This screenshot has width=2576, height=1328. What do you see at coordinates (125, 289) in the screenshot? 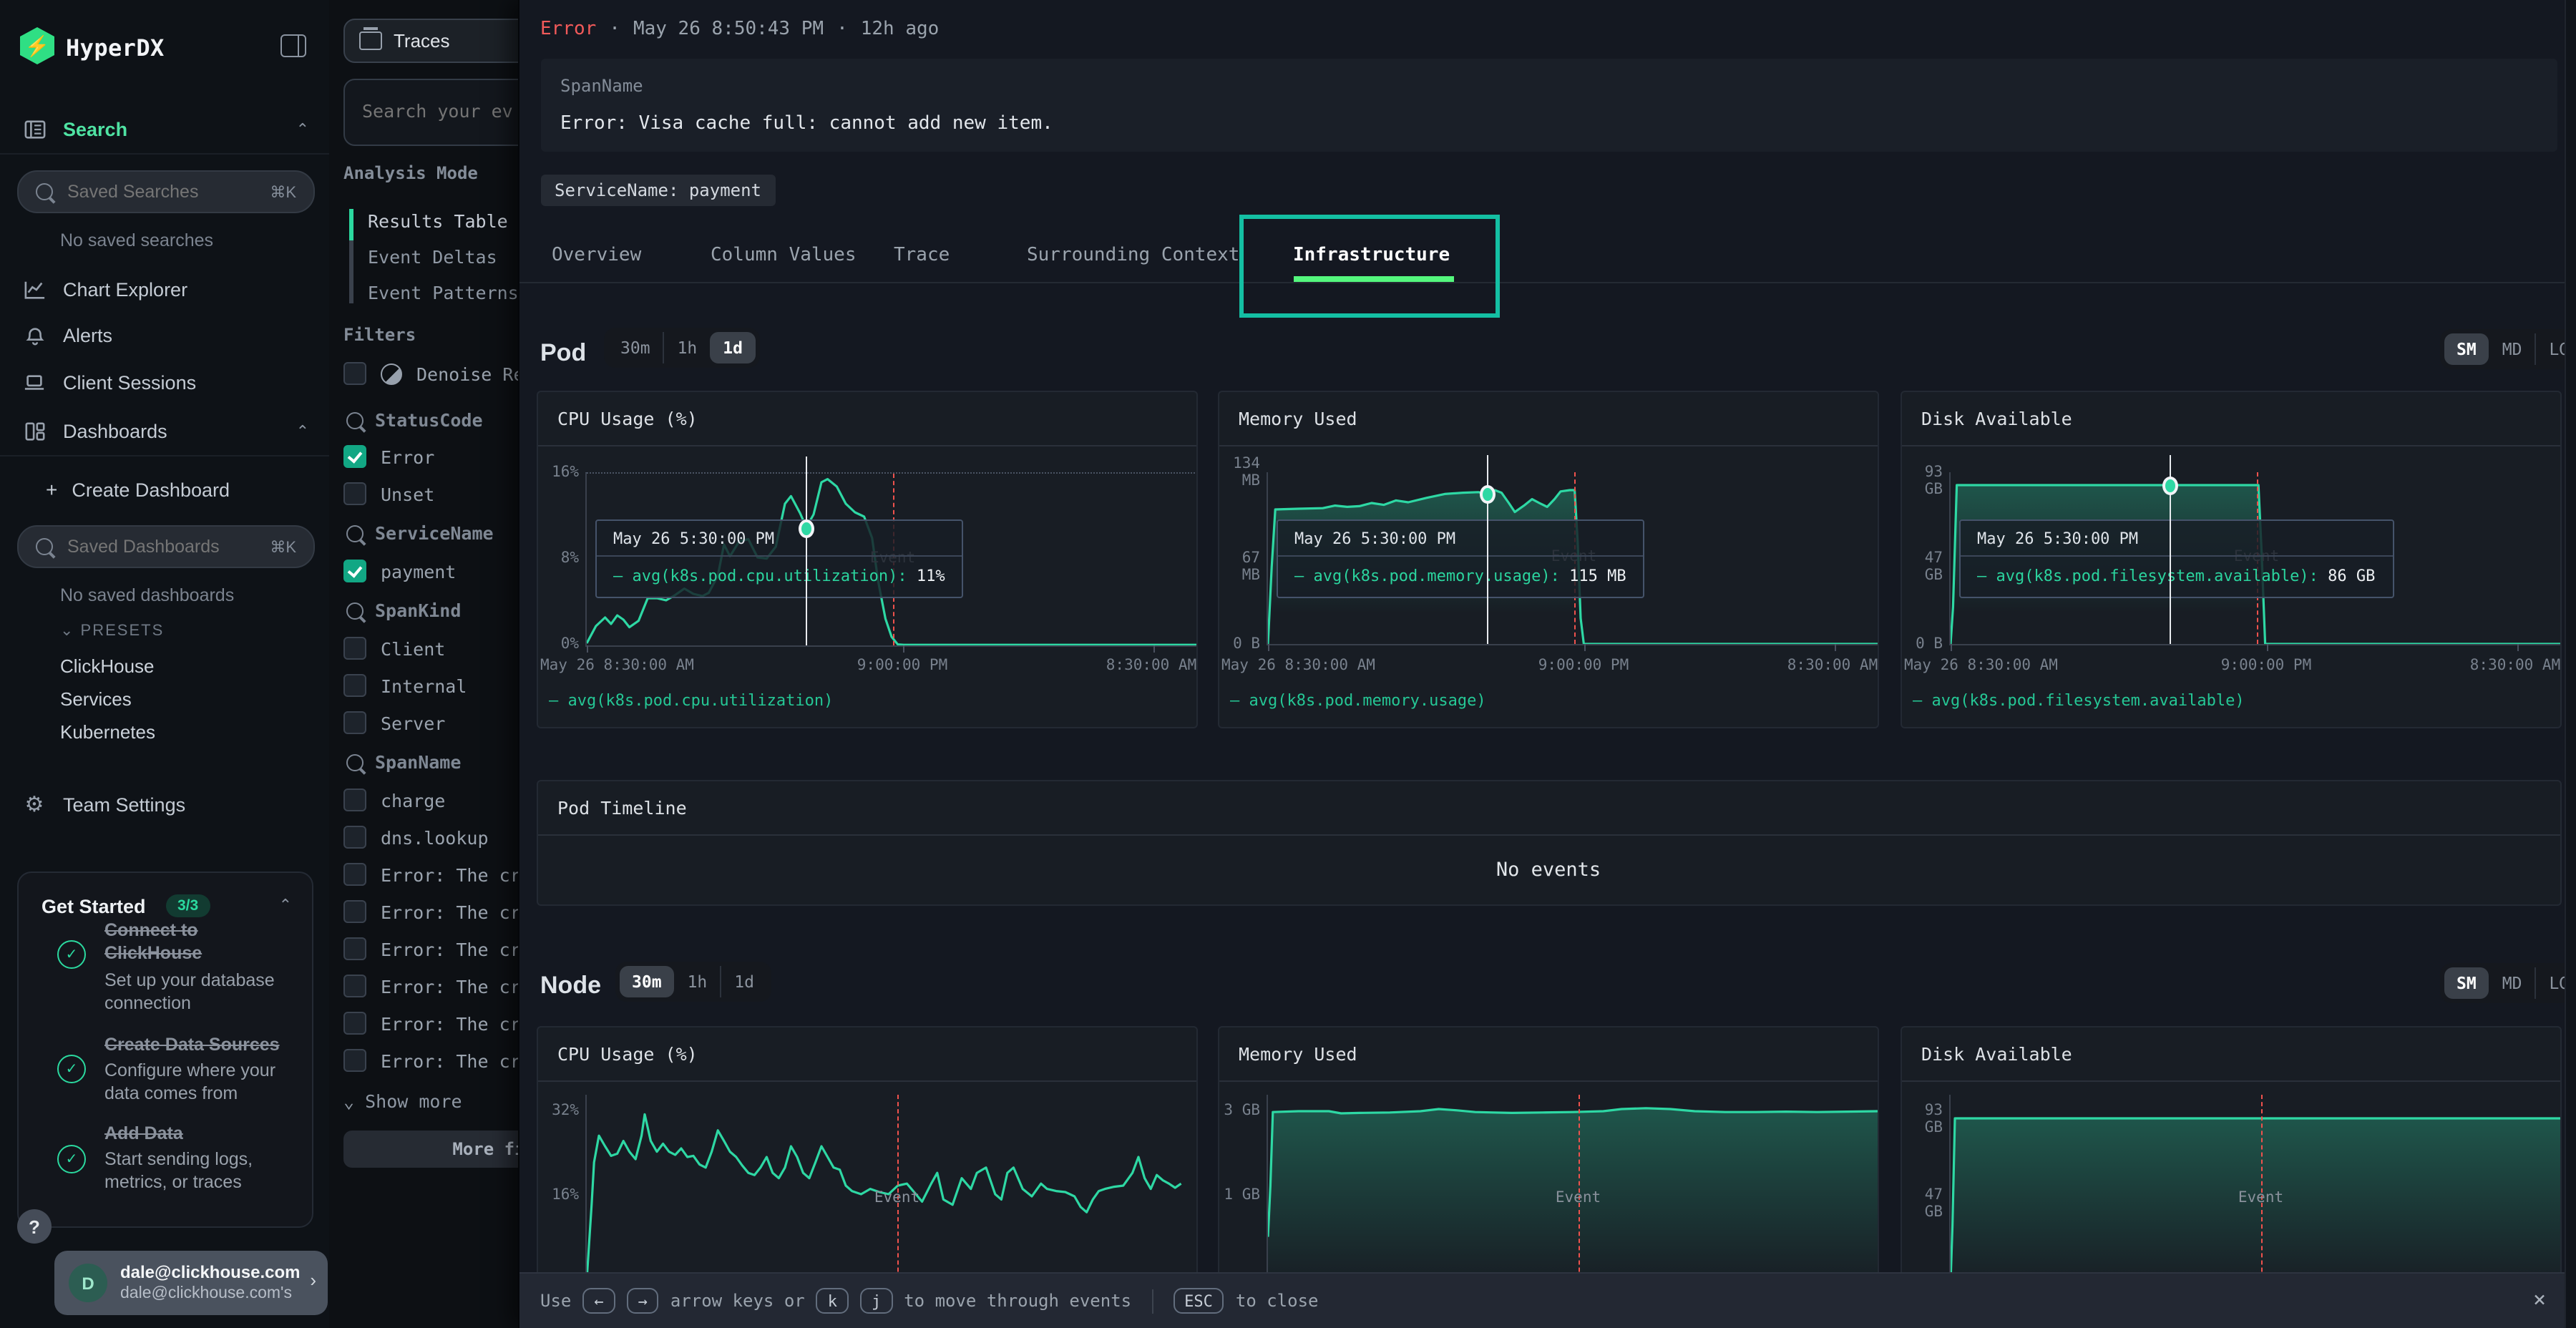
I see `sidebar-item-label: Chart Explorer` at bounding box center [125, 289].